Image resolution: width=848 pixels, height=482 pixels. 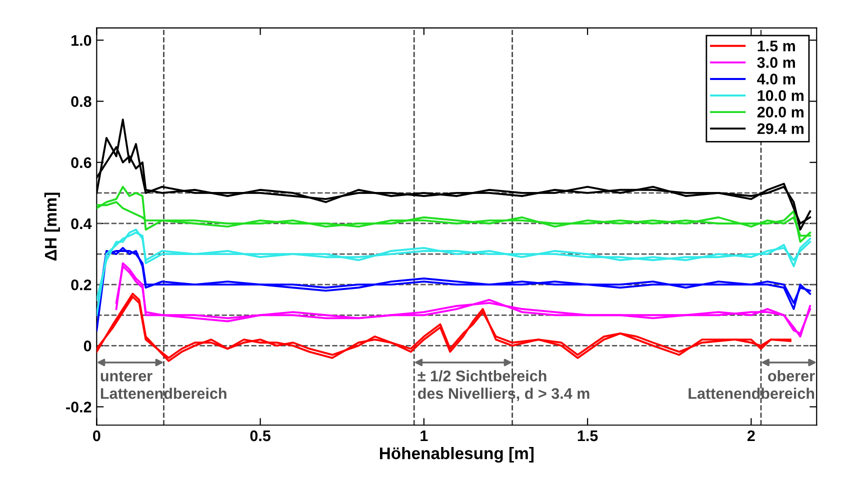 I want to click on annotation: ± 1/2 Sichtbereich des Nivelliers, d > 3.4 m, so click(x=504, y=386).